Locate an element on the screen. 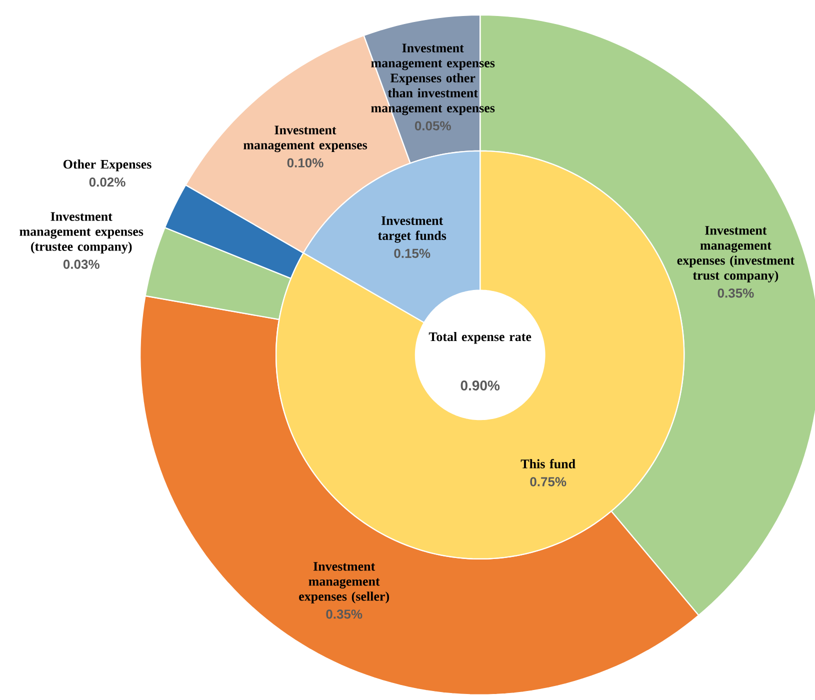  slice-label: Investment management expenses (investment trust company) is located at coordinates (735, 254).